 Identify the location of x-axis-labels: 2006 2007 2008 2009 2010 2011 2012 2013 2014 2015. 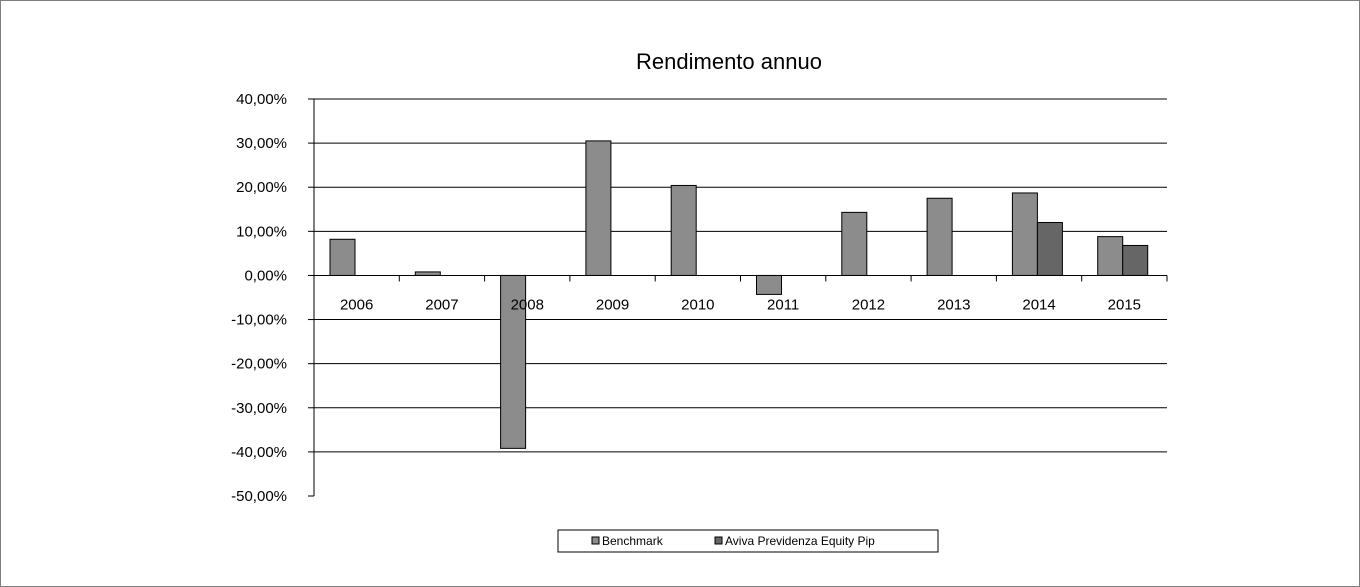
(740, 304).